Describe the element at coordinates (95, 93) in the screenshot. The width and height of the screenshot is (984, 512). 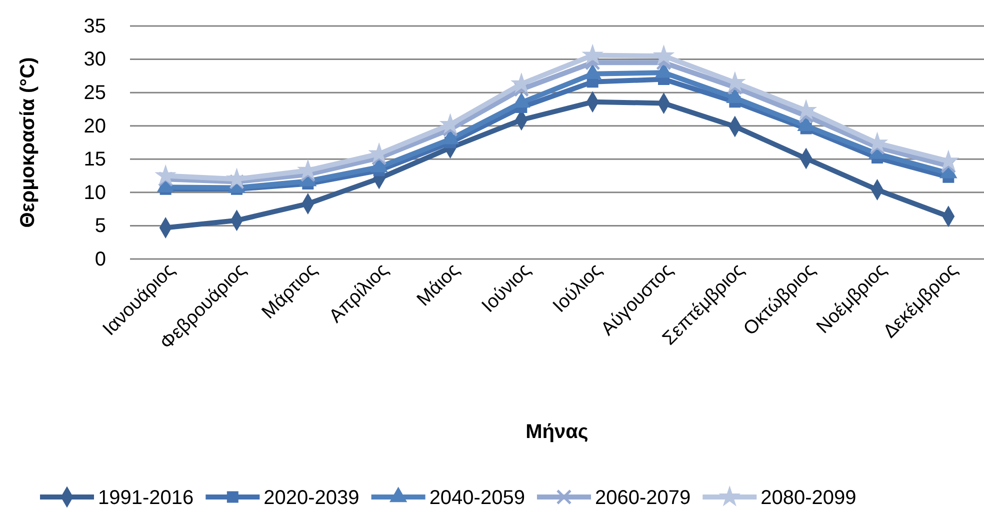
I see `y-tick-label: 25` at that location.